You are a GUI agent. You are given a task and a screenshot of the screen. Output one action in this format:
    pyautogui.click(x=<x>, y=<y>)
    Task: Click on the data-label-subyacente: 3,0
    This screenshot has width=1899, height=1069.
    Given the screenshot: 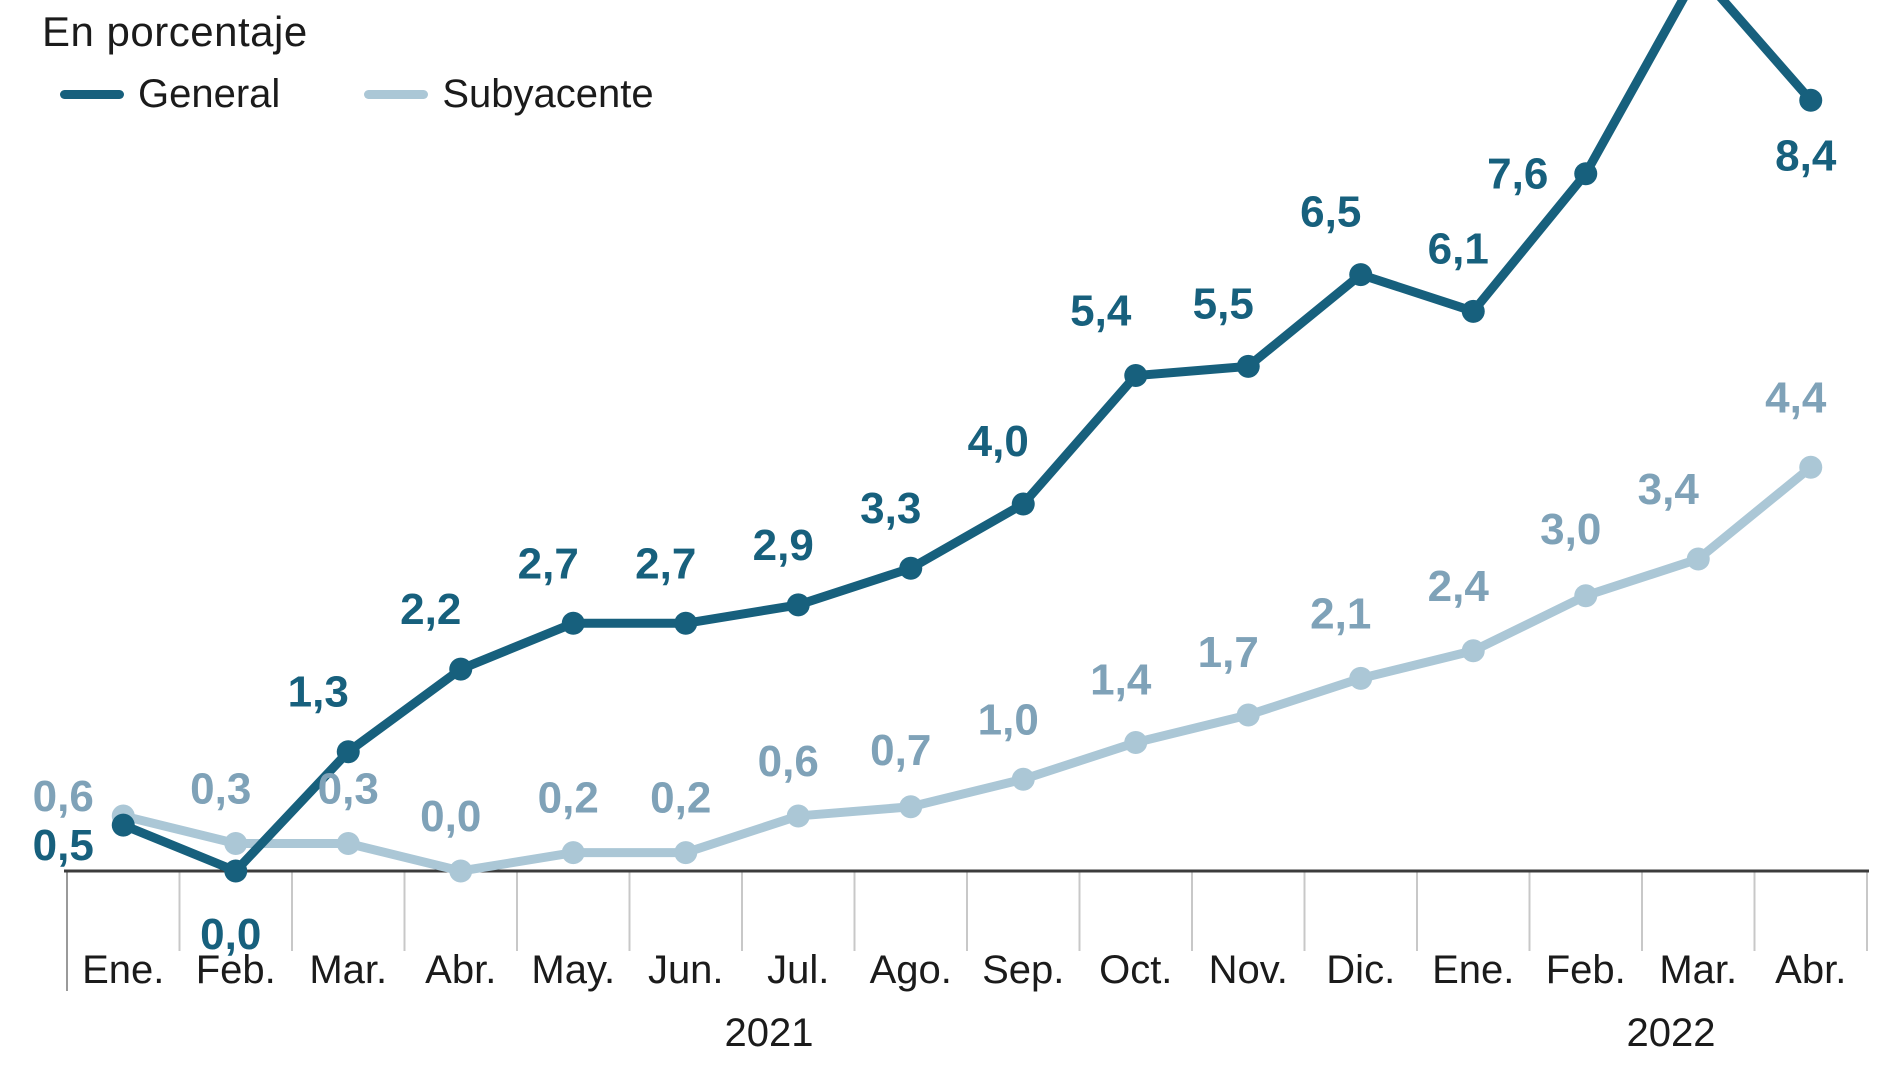 What is the action you would take?
    pyautogui.click(x=1570, y=529)
    